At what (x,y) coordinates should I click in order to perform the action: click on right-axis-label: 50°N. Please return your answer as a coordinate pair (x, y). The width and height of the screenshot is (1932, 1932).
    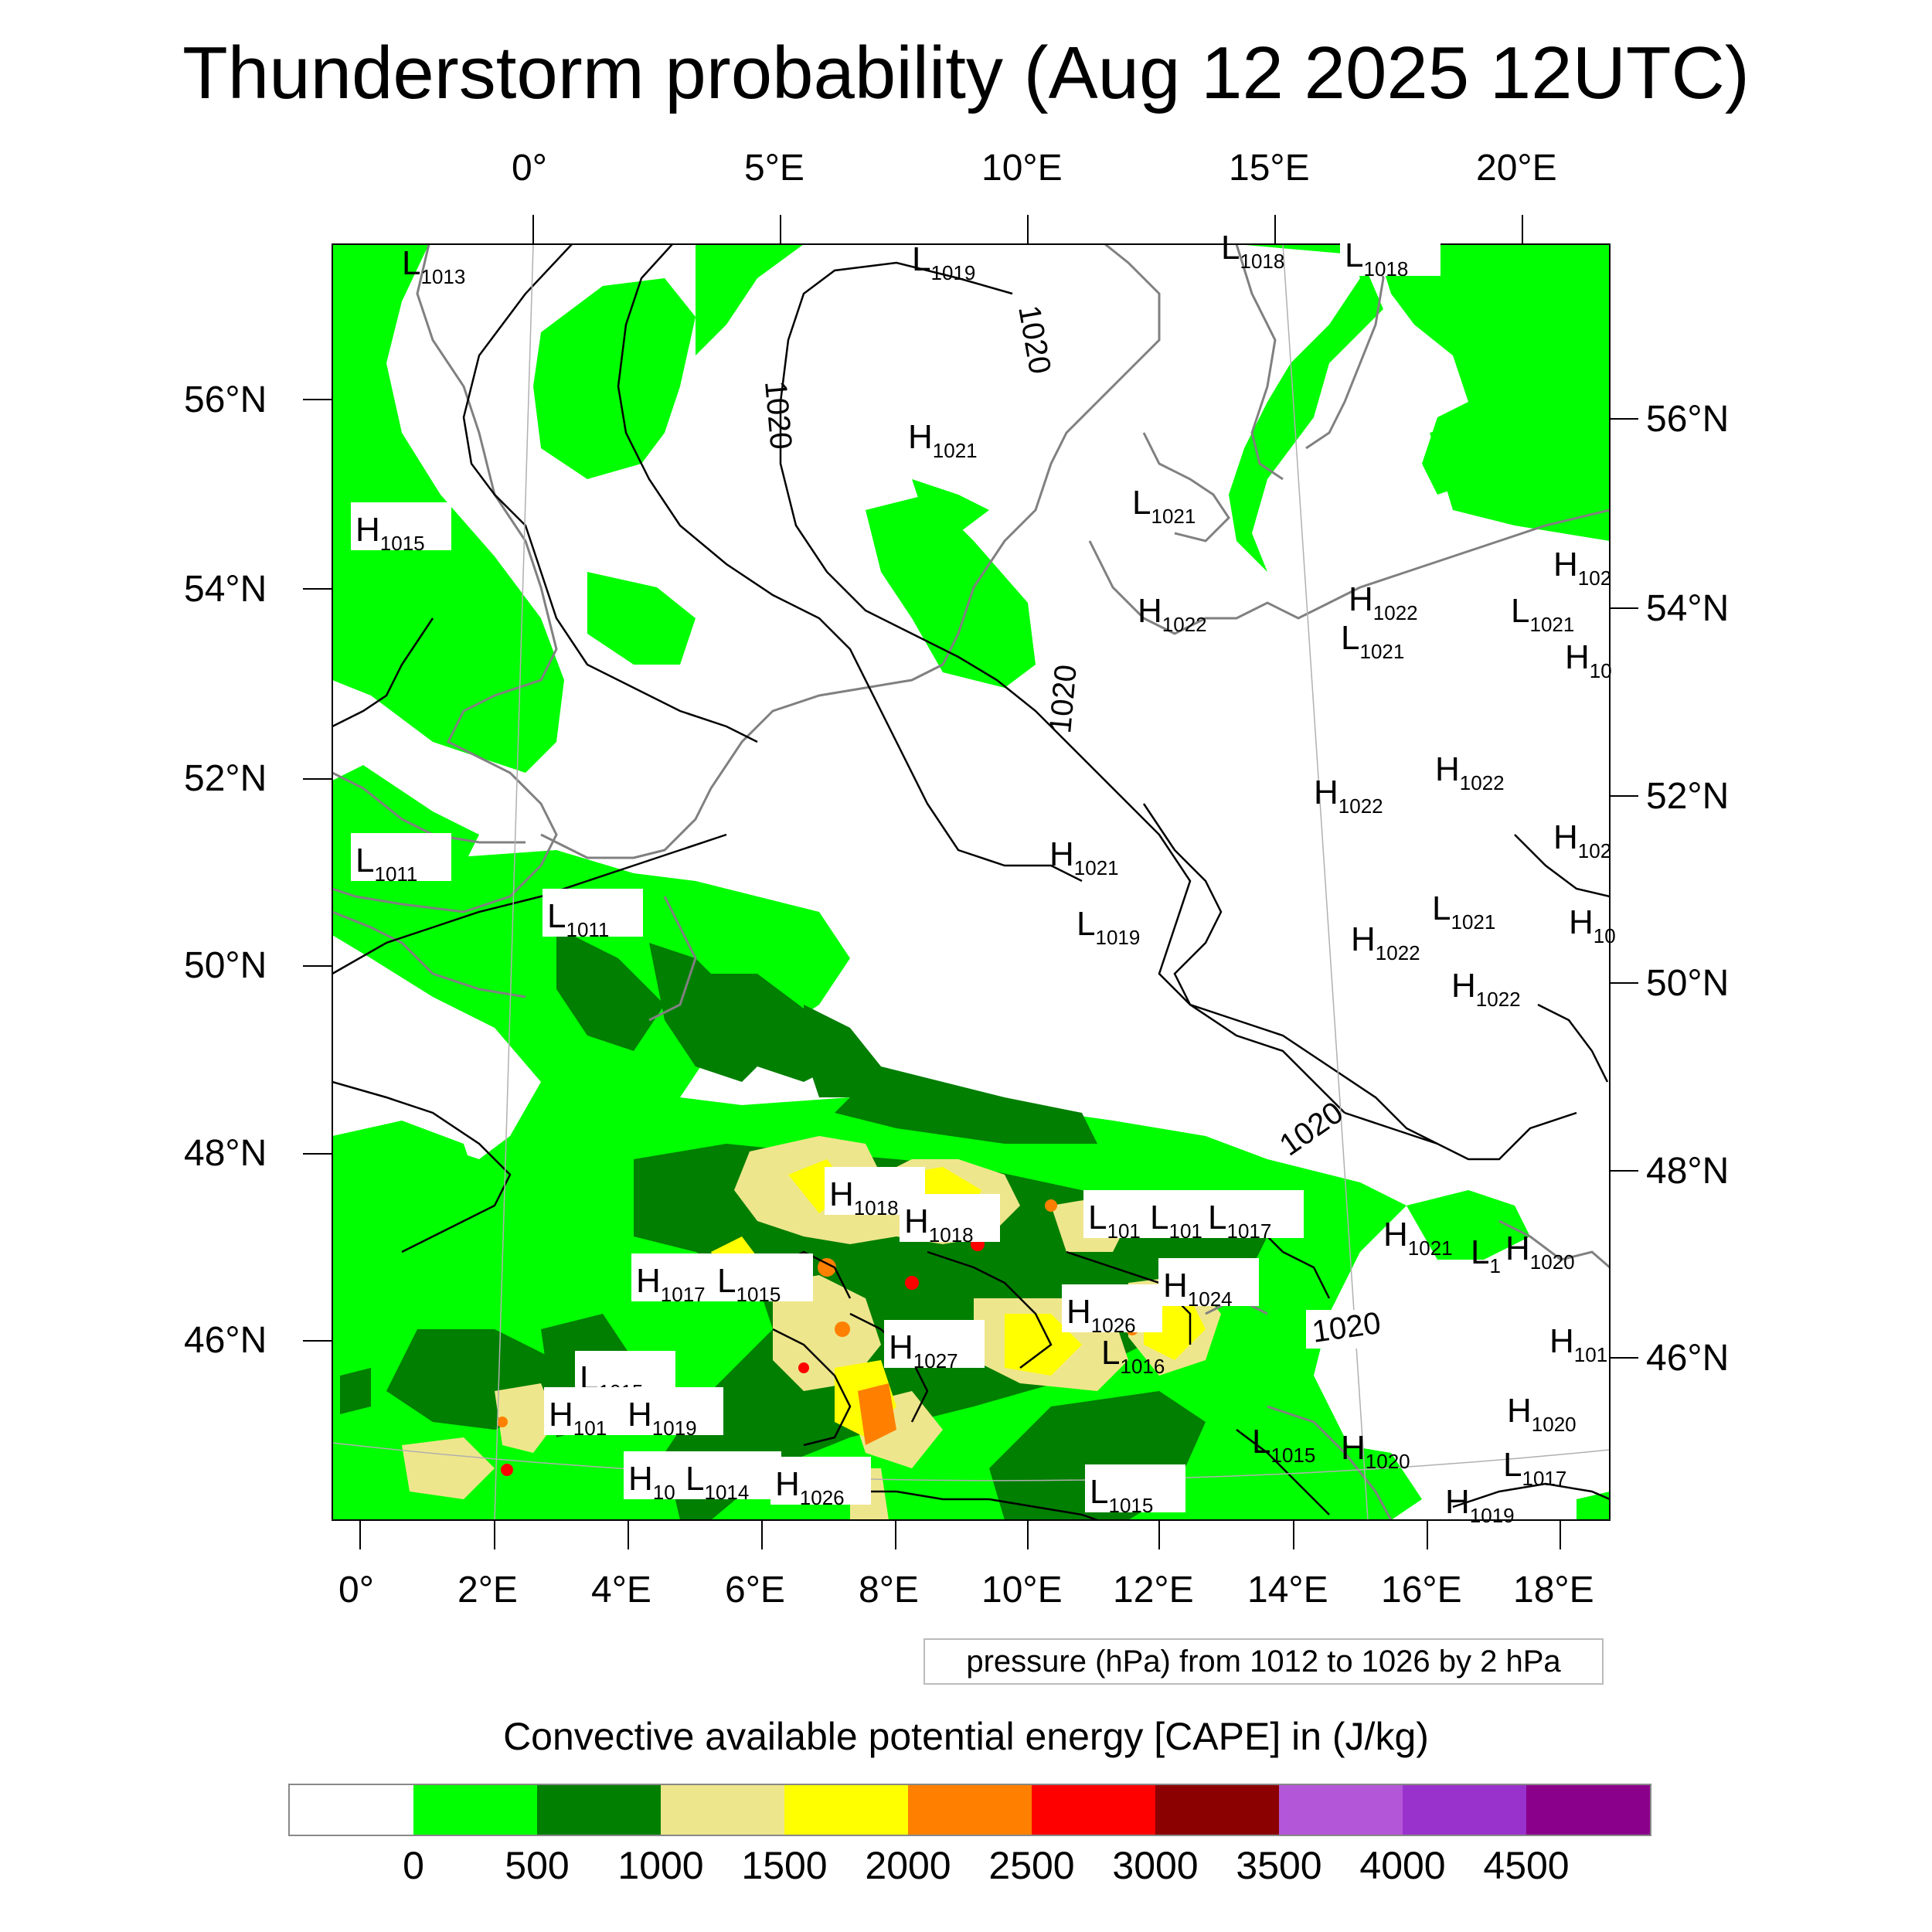
    Looking at the image, I should click on (1688, 984).